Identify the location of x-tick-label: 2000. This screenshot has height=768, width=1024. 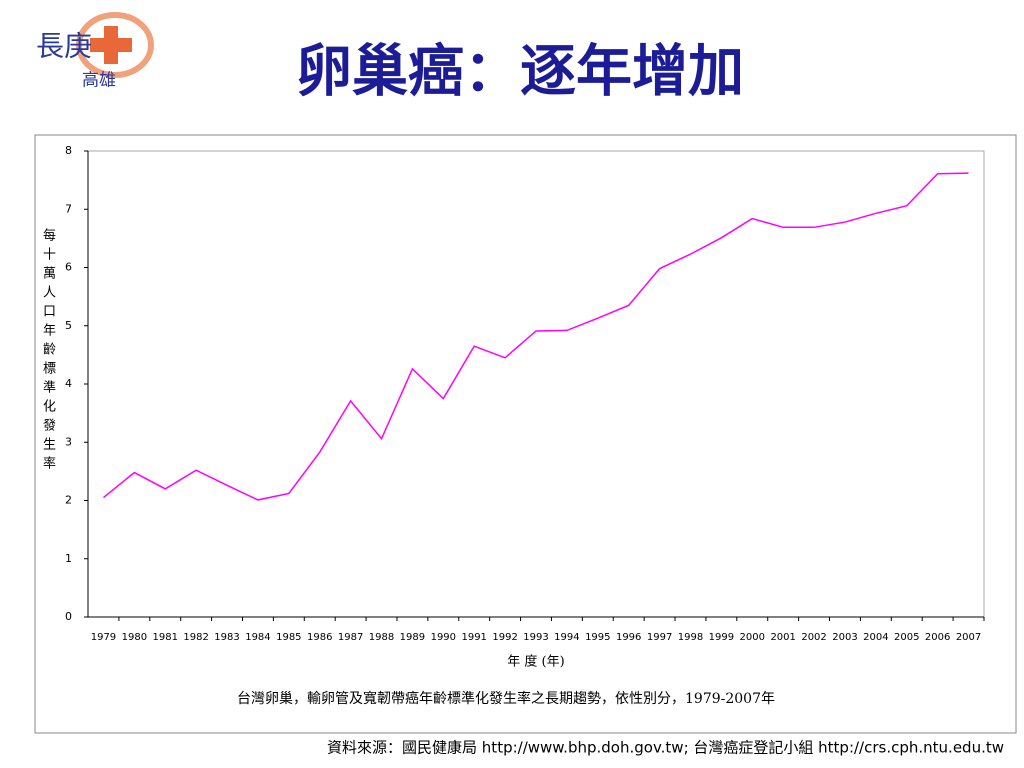
(752, 637).